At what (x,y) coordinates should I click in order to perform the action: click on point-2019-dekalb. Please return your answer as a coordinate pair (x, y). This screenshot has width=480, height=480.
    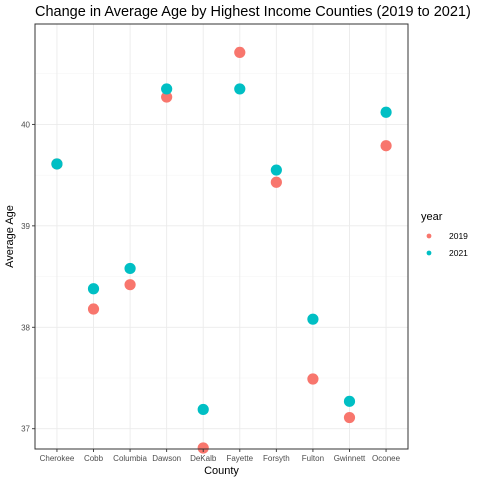
    Looking at the image, I should click on (203, 448).